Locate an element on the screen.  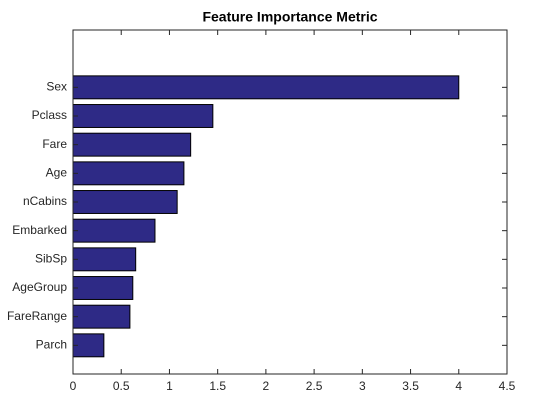
y-tick-label: Parch is located at coordinates (51, 345).